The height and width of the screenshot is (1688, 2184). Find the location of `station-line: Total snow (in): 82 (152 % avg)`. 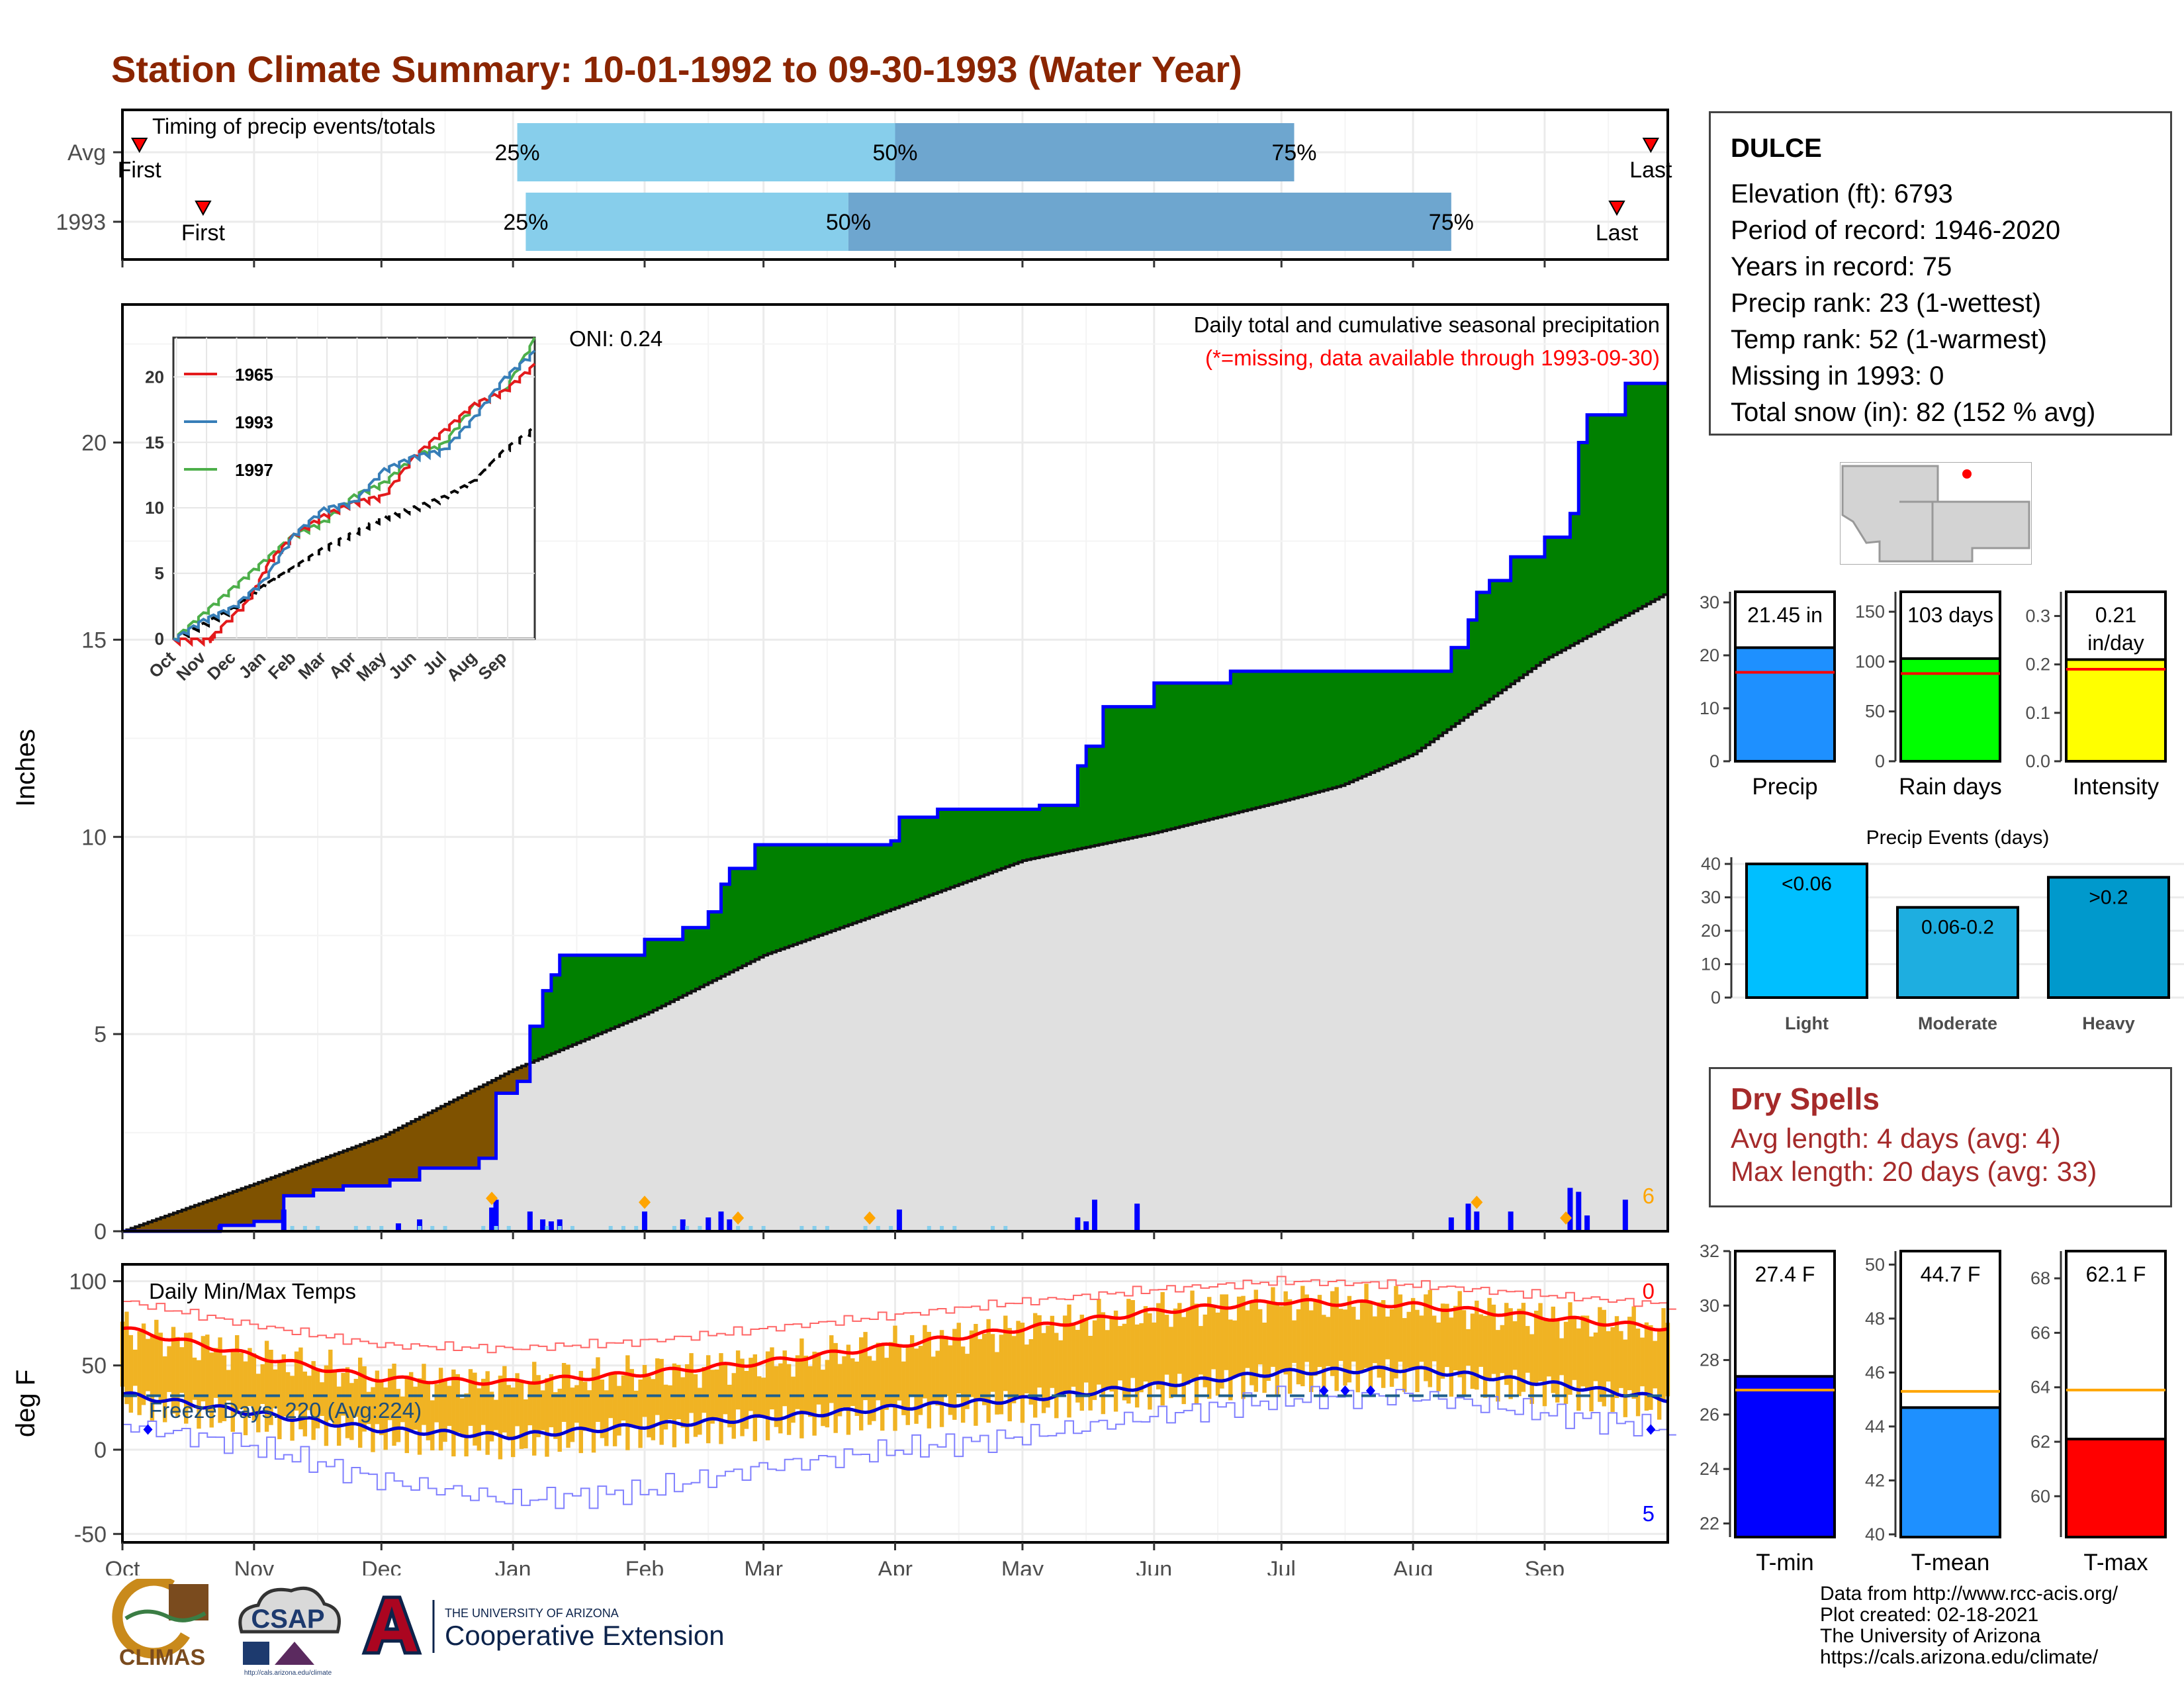

station-line: Total snow (in): 82 (152 % avg) is located at coordinates (1914, 412).